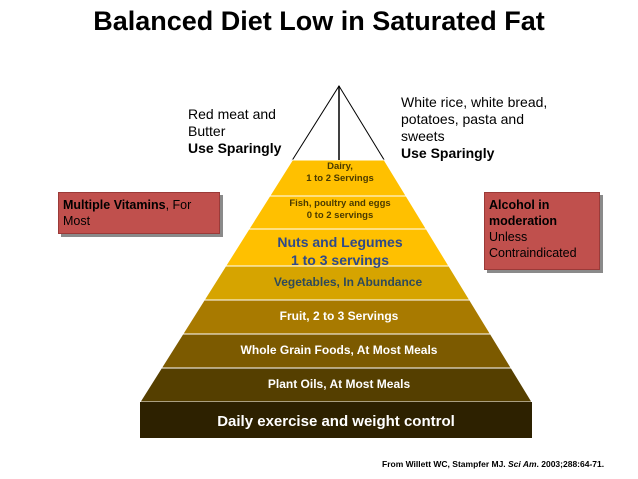  Describe the element at coordinates (235, 148) in the screenshot. I see `red-meat-line3: Use Sparingly` at that location.